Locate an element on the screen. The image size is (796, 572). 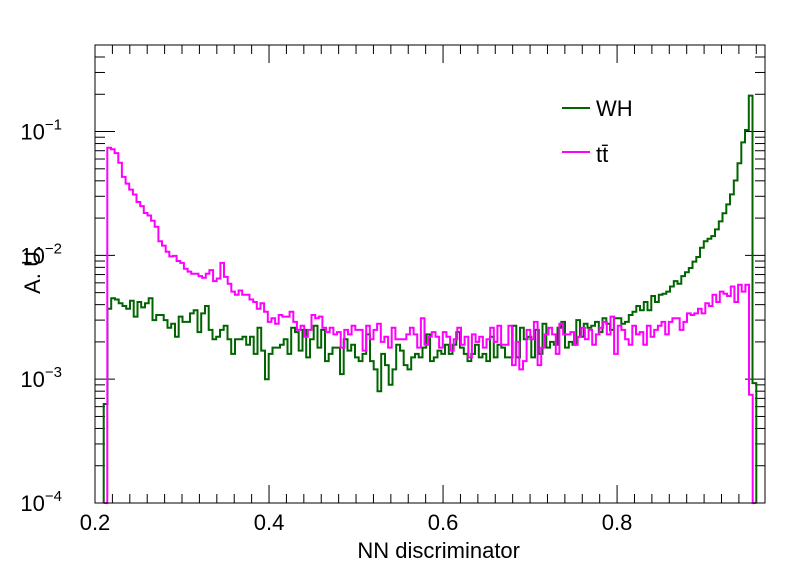
legend-label-wh: WH is located at coordinates (614, 108).